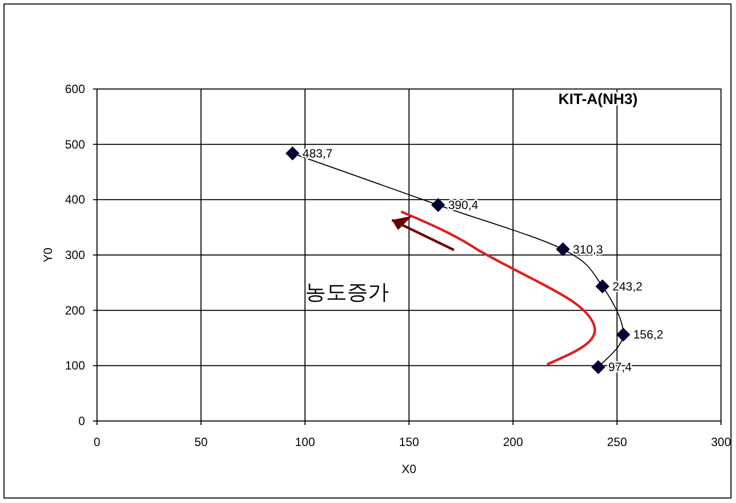 The height and width of the screenshot is (503, 736). What do you see at coordinates (648, 335) in the screenshot?
I see `data-label: 156,2` at bounding box center [648, 335].